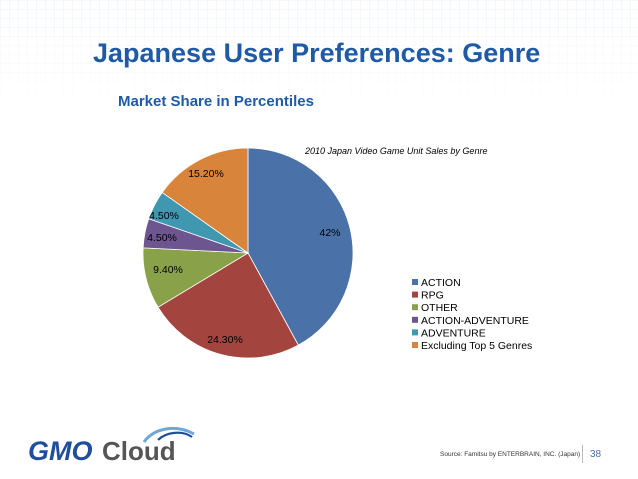 The image size is (638, 479). What do you see at coordinates (300, 246) in the screenshot?
I see `pie-slice-action` at bounding box center [300, 246].